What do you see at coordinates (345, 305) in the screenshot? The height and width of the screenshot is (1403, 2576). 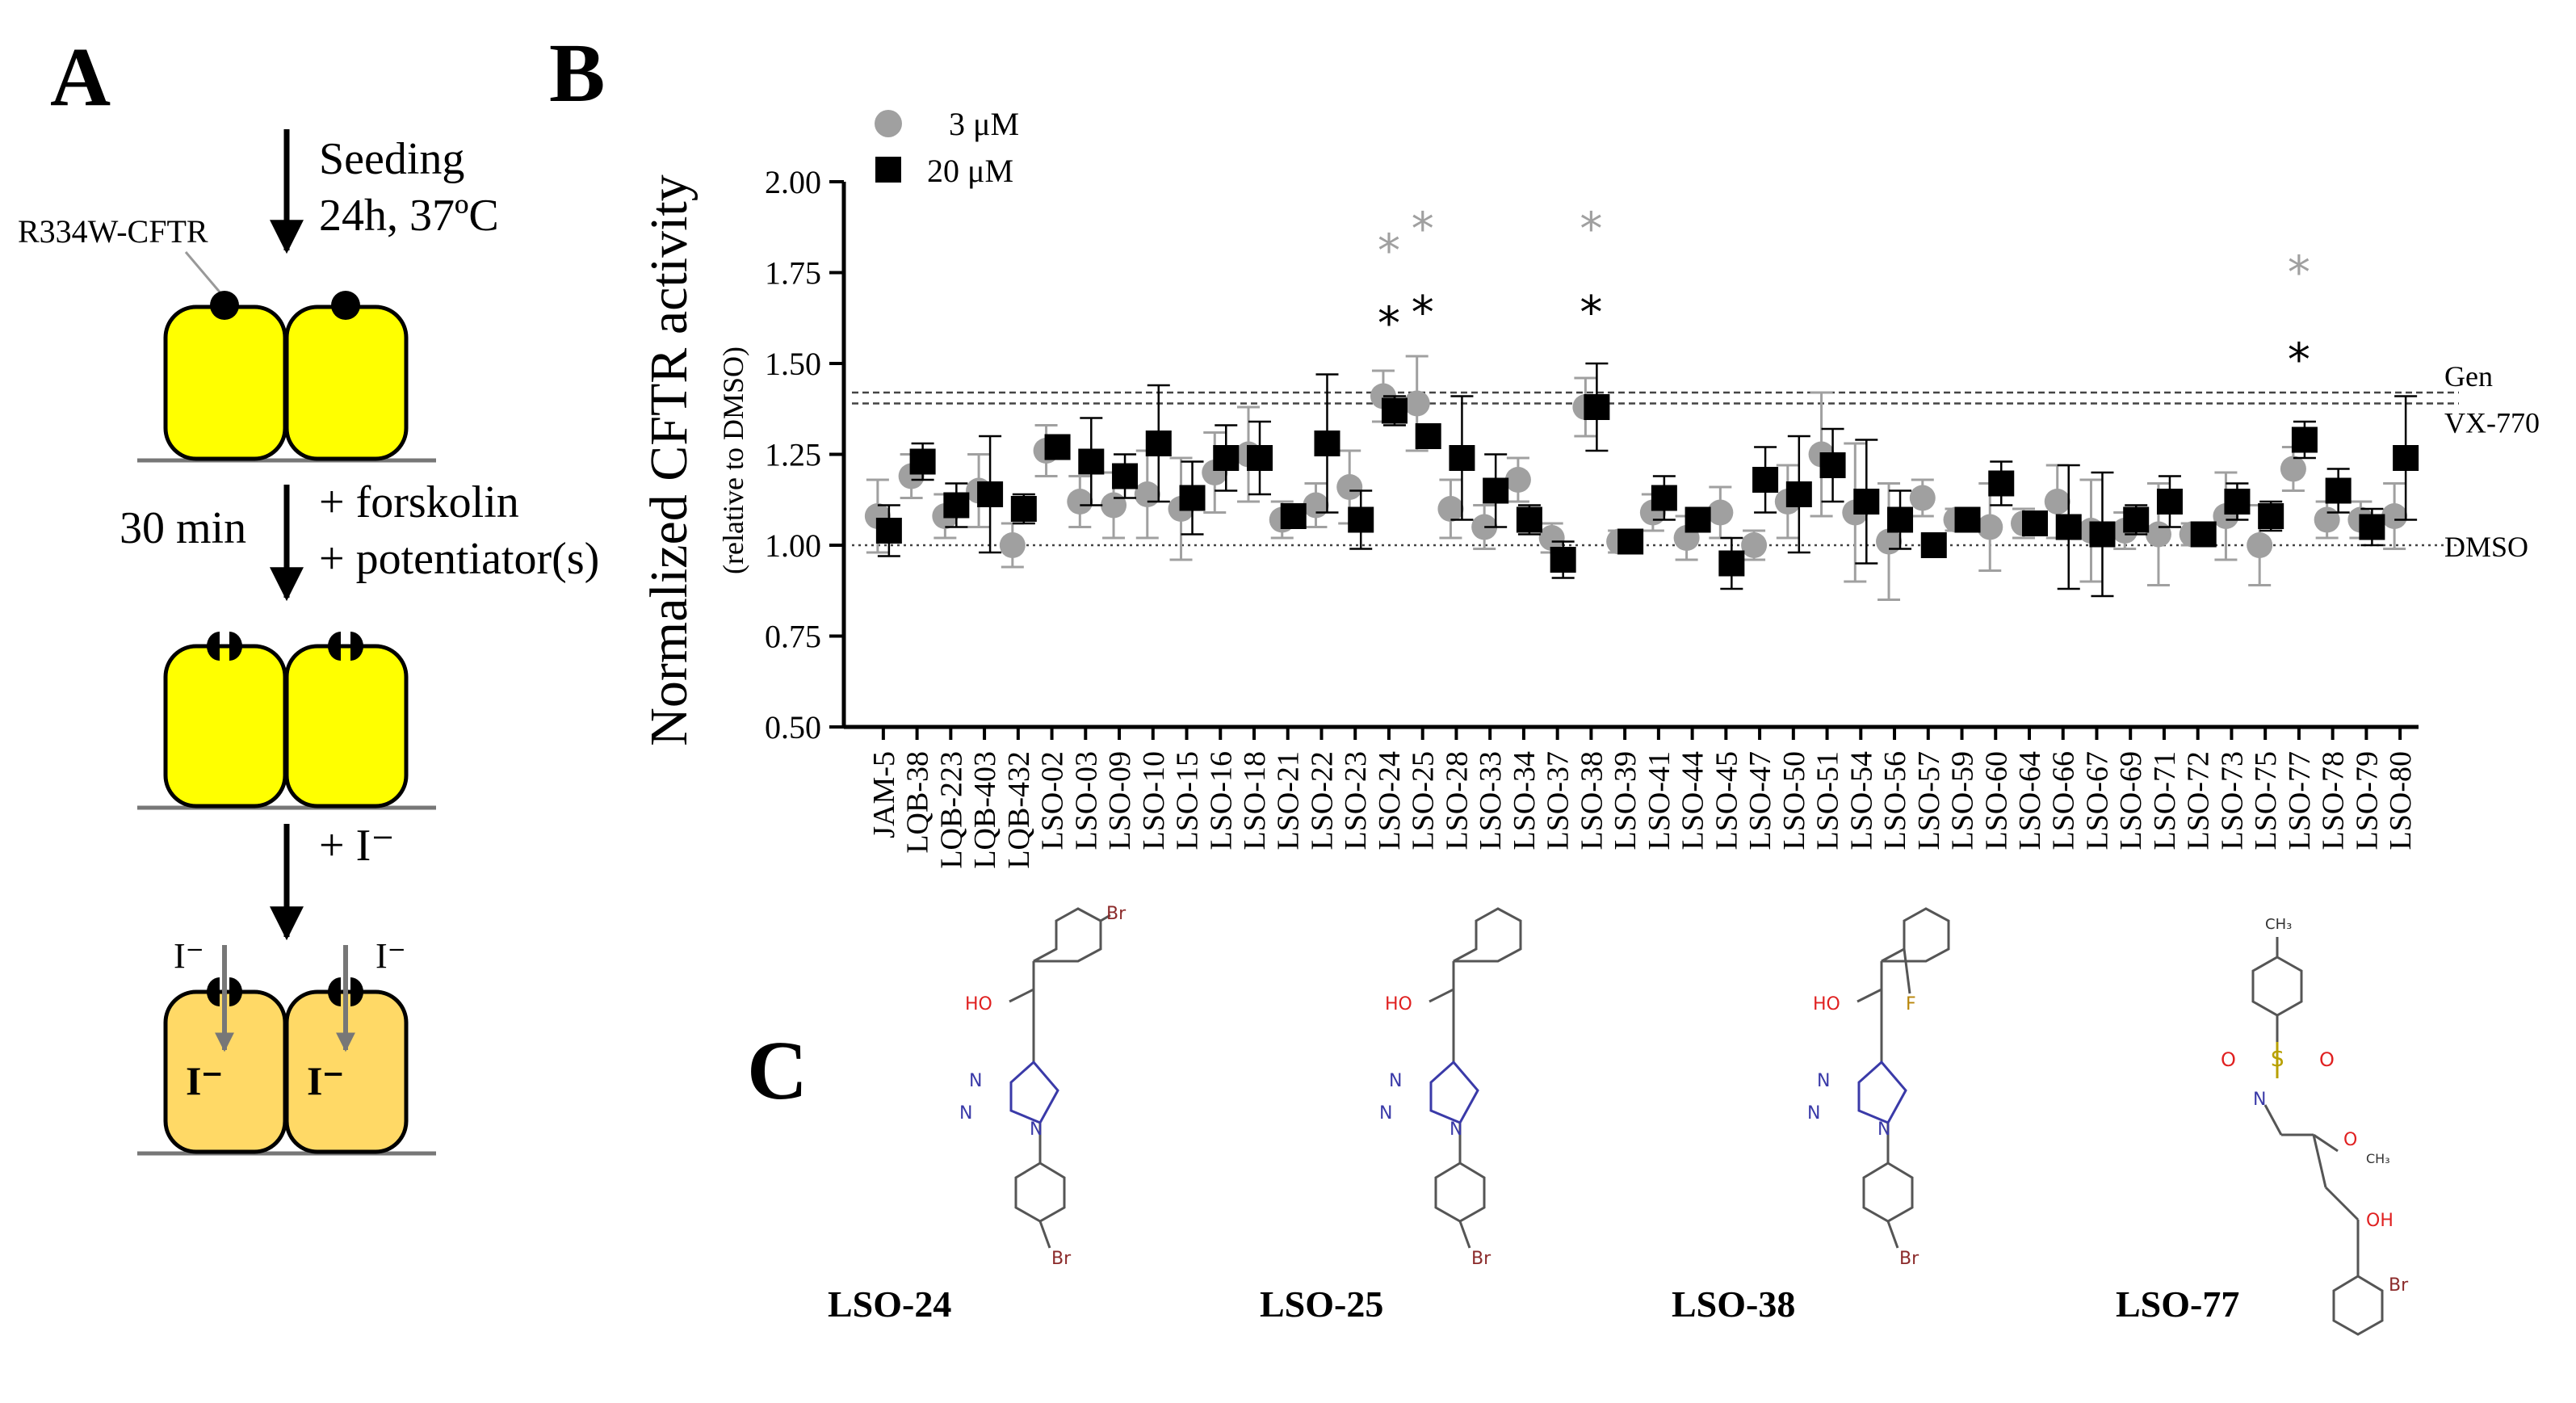 I see `cftr-channel-right` at bounding box center [345, 305].